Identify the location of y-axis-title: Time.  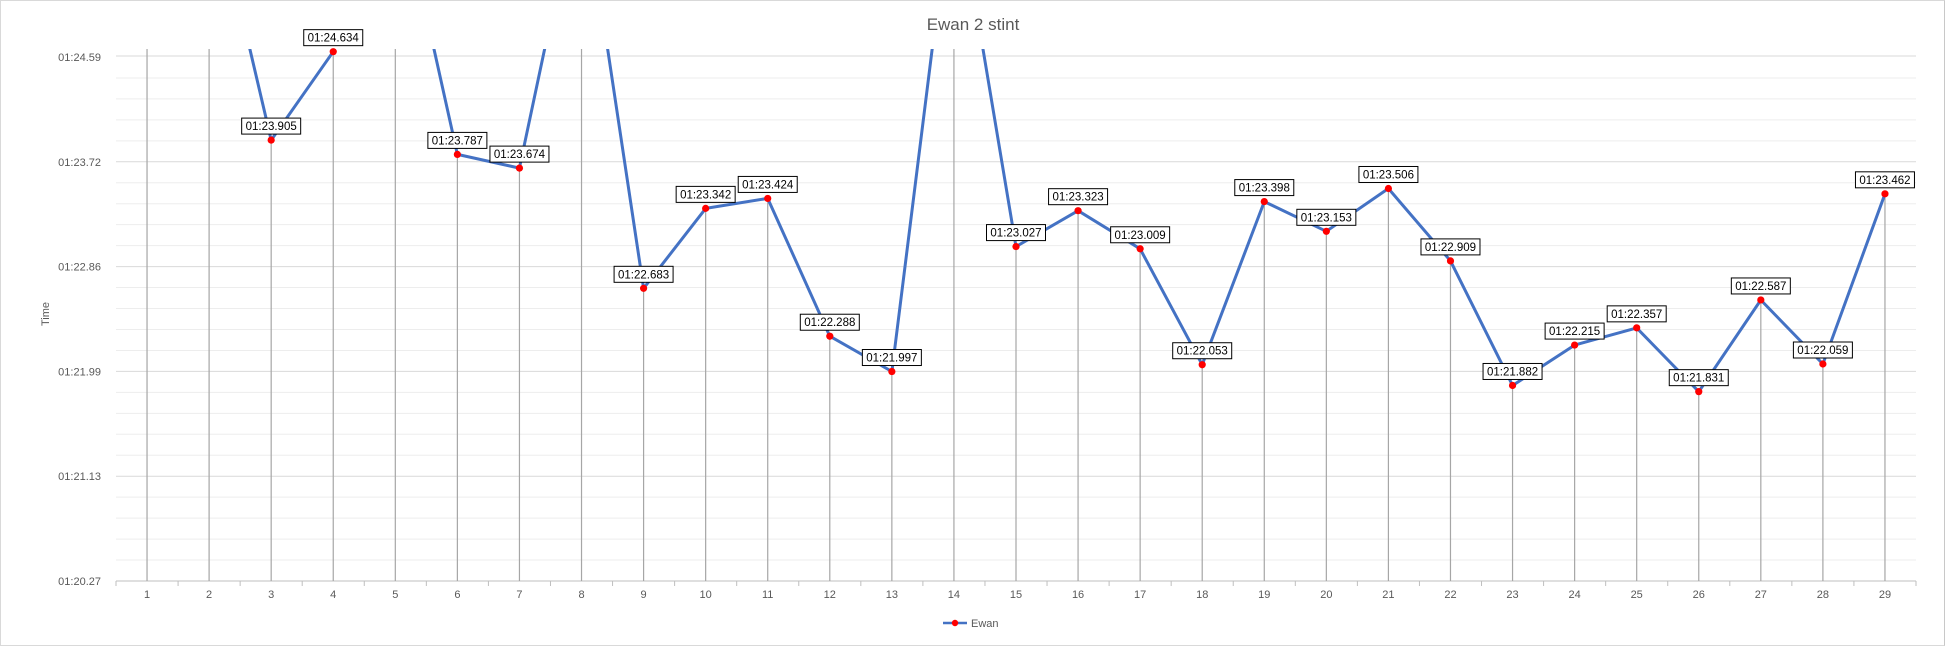
(46, 314).